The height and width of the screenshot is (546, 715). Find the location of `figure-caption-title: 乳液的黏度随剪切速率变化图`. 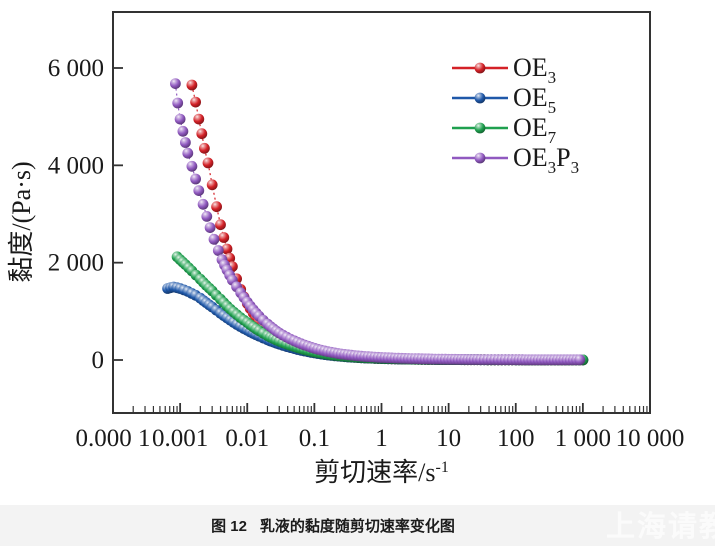

figure-caption-title: 乳液的黏度随剪切速率变化图 is located at coordinates (357, 526).